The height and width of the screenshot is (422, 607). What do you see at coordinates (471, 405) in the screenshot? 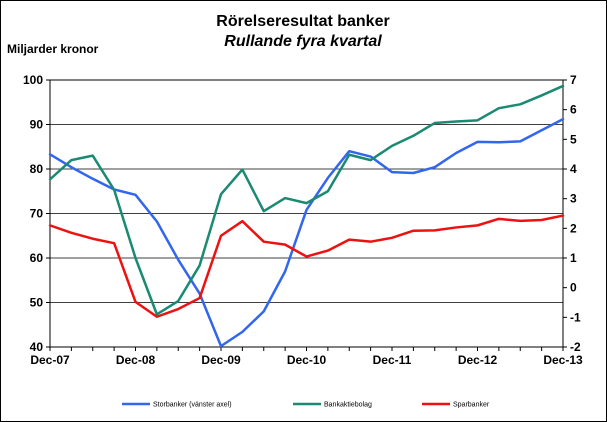
I see `legend-label: Sparbanker` at bounding box center [471, 405].